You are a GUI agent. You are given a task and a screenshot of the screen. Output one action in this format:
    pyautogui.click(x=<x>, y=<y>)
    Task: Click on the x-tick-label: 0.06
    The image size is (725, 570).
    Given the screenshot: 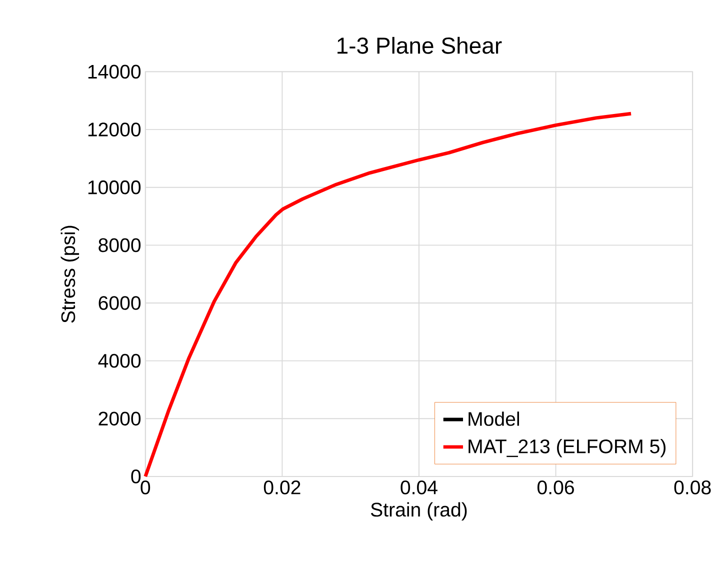 What is the action you would take?
    pyautogui.click(x=556, y=487)
    